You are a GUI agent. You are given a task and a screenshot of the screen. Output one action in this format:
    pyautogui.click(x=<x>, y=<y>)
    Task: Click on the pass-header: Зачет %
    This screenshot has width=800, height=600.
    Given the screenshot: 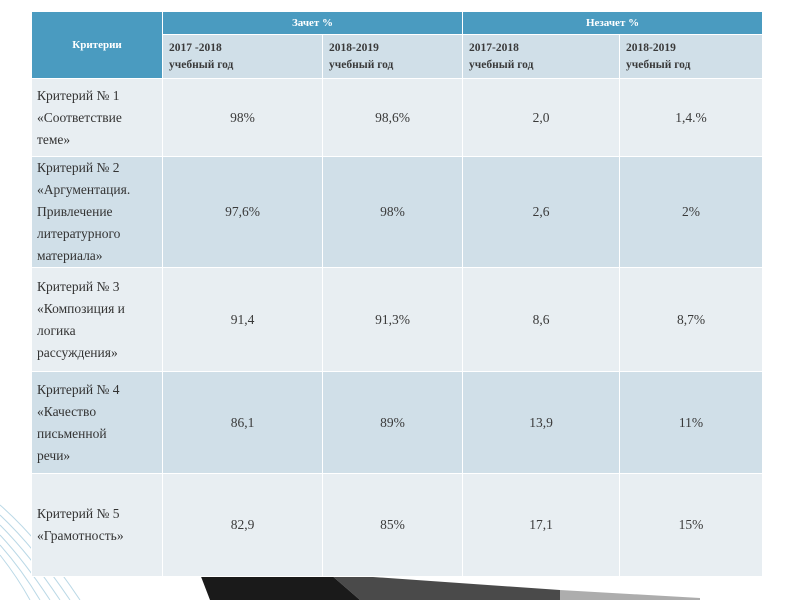 What is the action you would take?
    pyautogui.click(x=312, y=23)
    